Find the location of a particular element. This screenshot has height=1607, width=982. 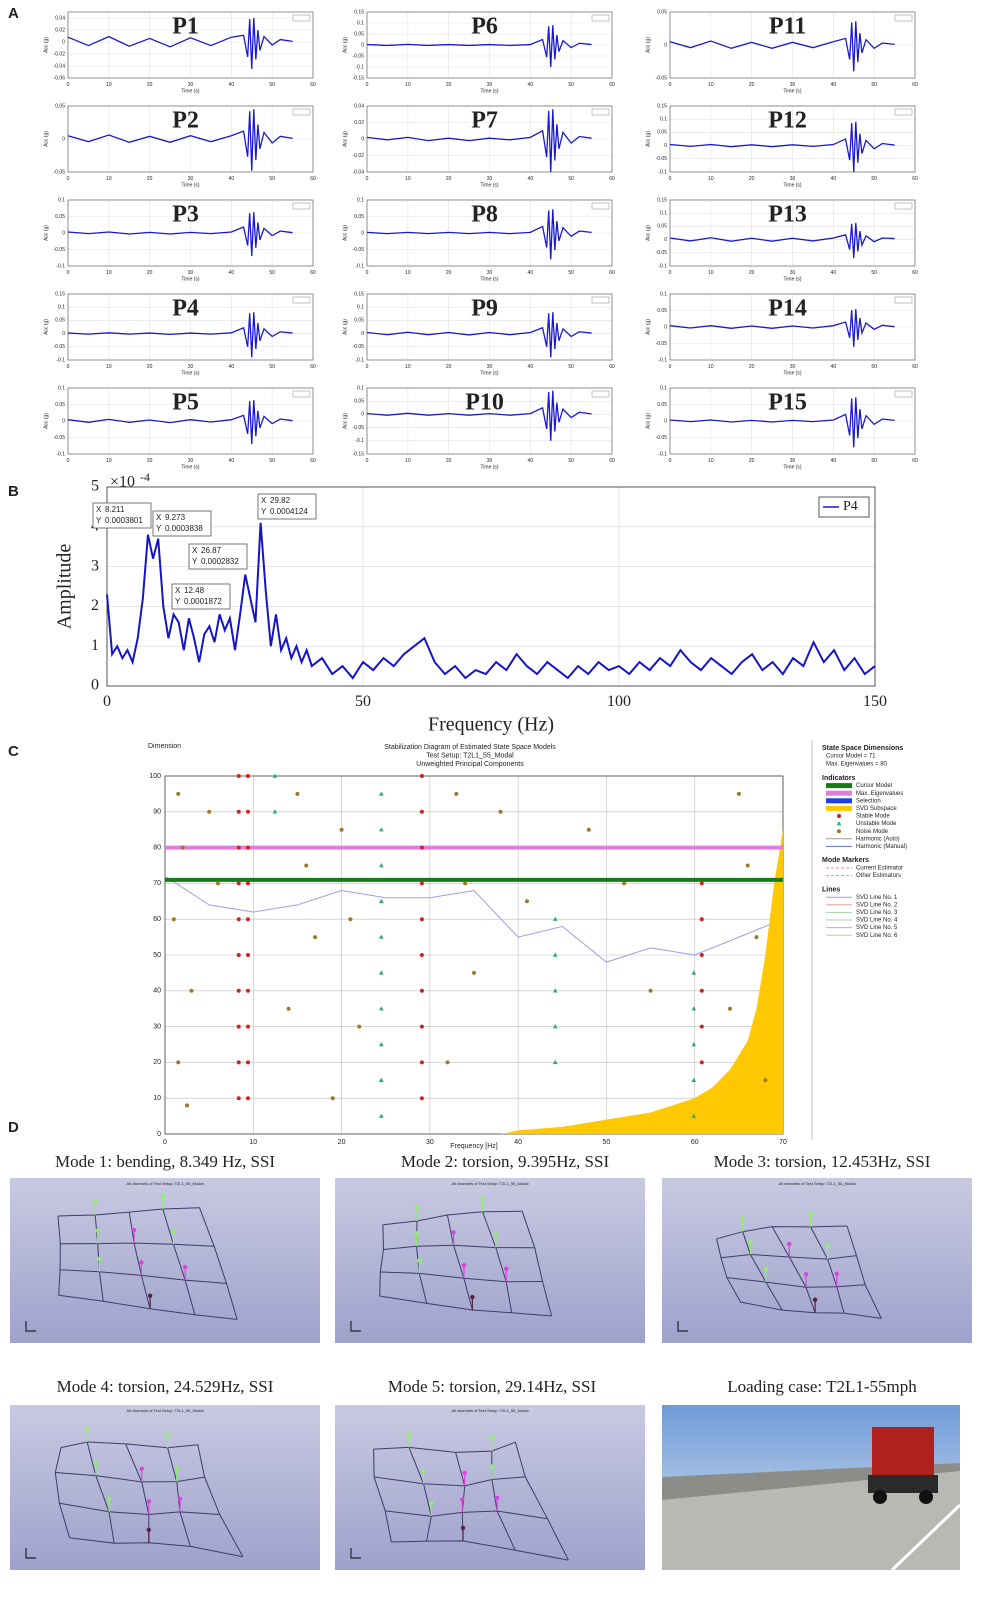

datatip-x-value: 12.48 is located at coordinates (194, 590).